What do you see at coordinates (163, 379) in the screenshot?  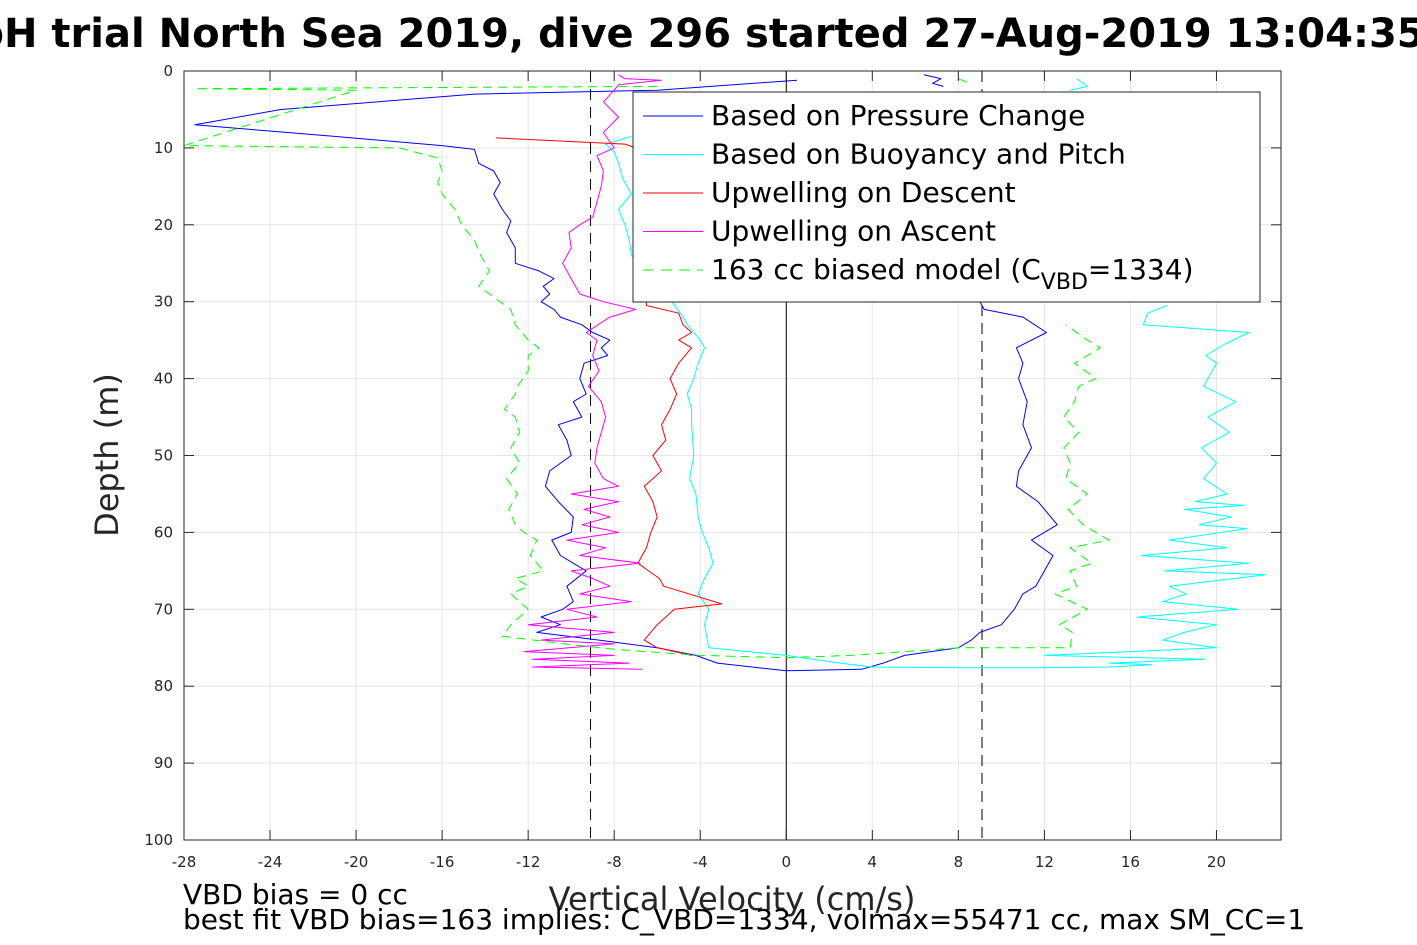 I see `y-tick-label: 40` at bounding box center [163, 379].